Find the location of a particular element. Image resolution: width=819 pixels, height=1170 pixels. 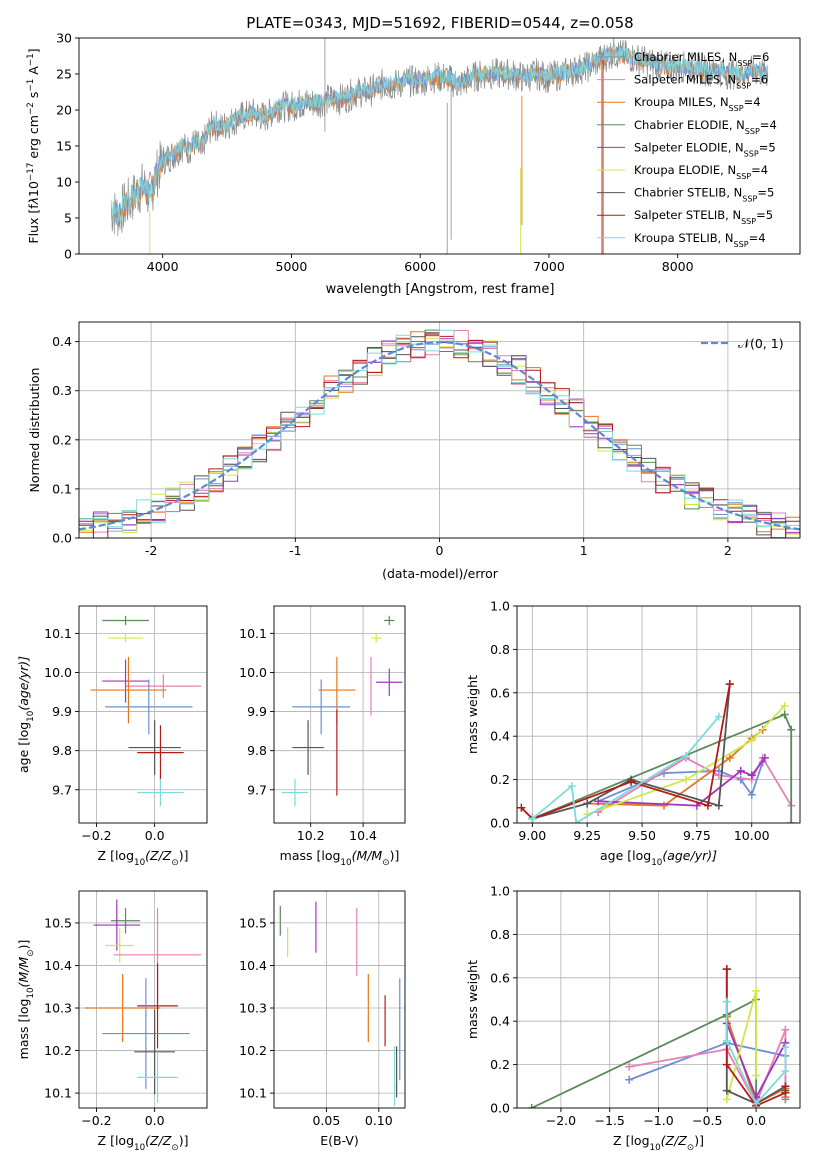

y-axis-label-part: (age/yr)] is located at coordinates (23, 683).